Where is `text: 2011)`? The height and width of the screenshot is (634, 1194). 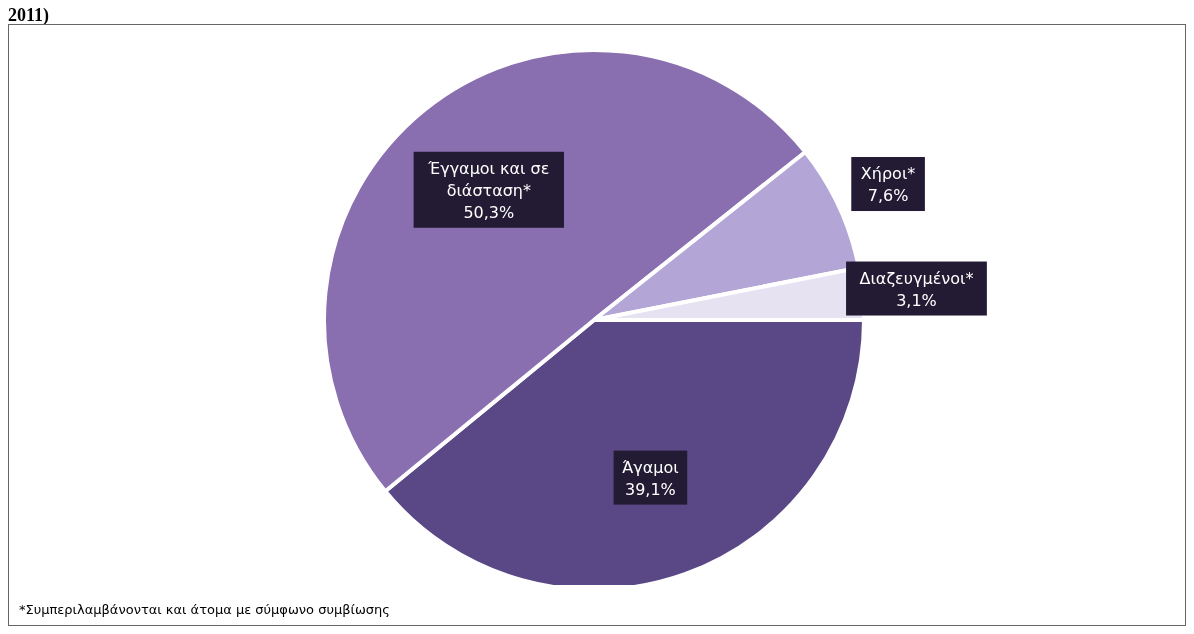
text: 2011) is located at coordinates (29, 15).